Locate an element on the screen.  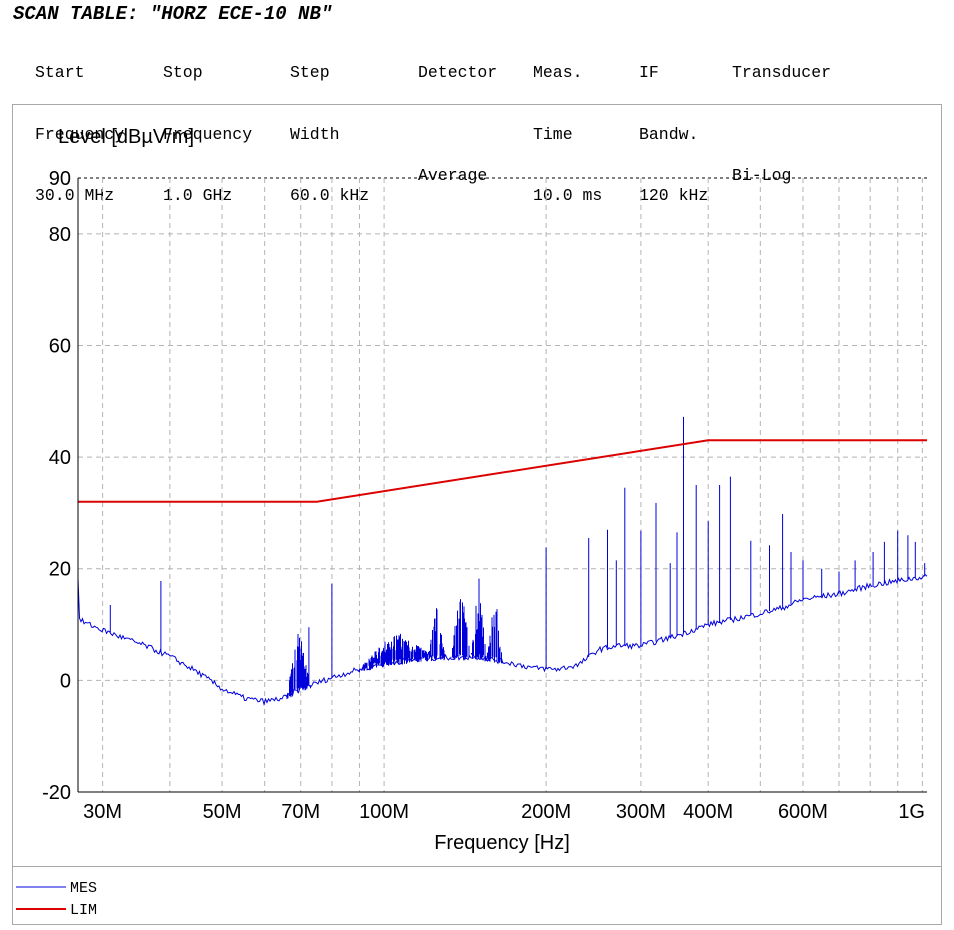
y-tick-label: 90 is located at coordinates (60, 179).